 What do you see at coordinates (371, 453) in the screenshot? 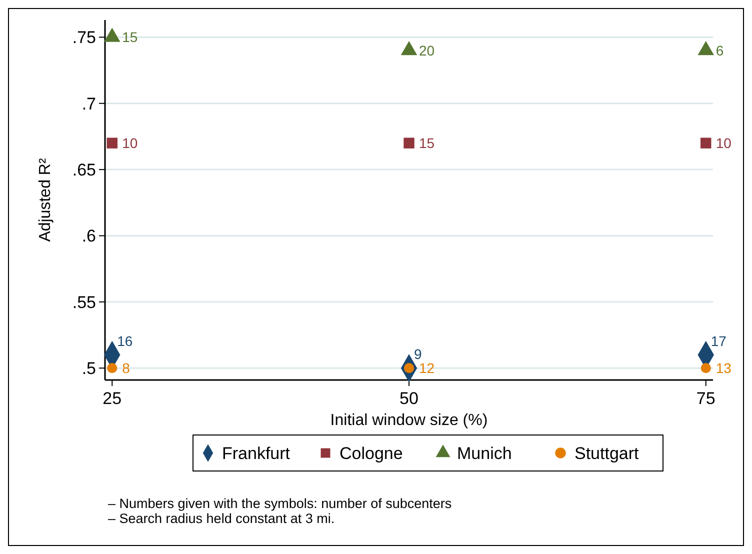
I see `legend-label: Cologne` at bounding box center [371, 453].